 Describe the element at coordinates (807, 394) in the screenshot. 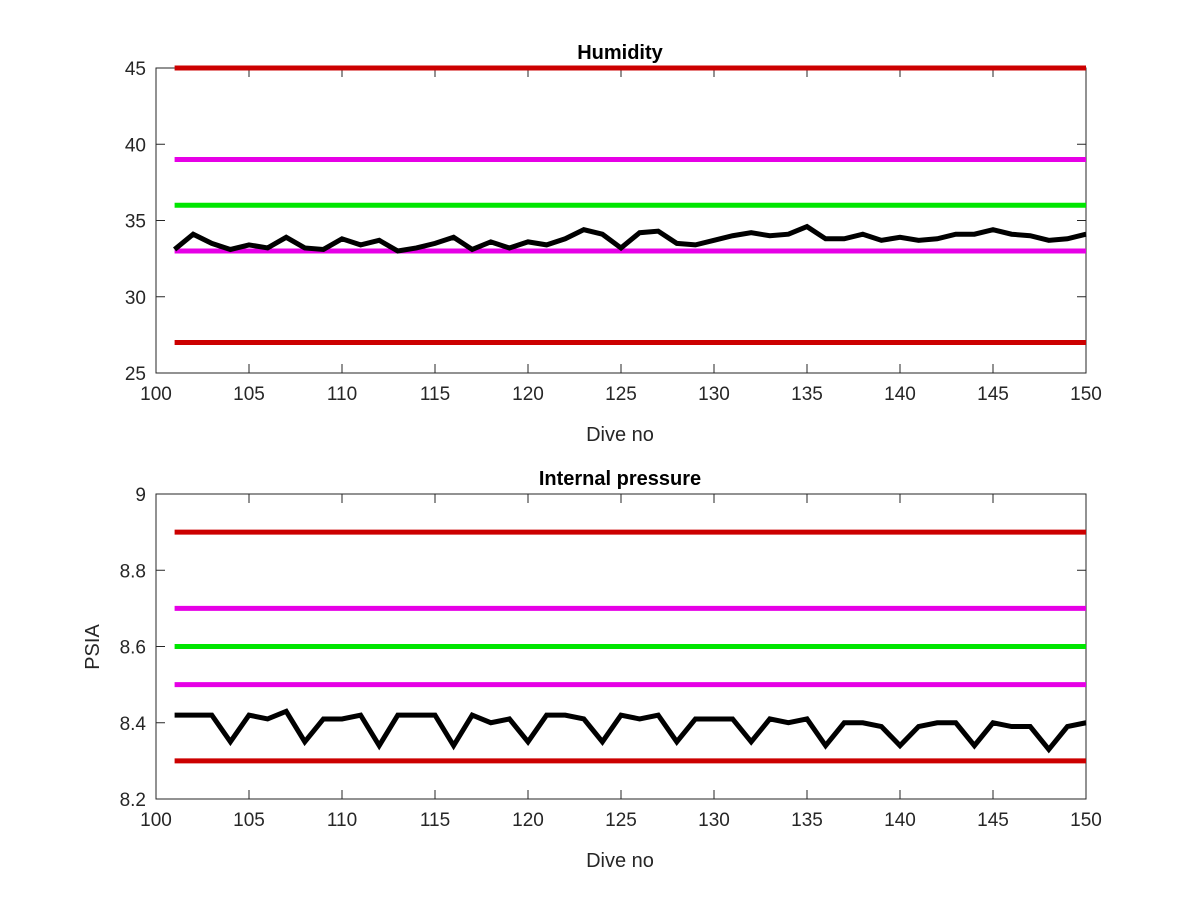

I see `humidity-x-tick-label: 135` at that location.